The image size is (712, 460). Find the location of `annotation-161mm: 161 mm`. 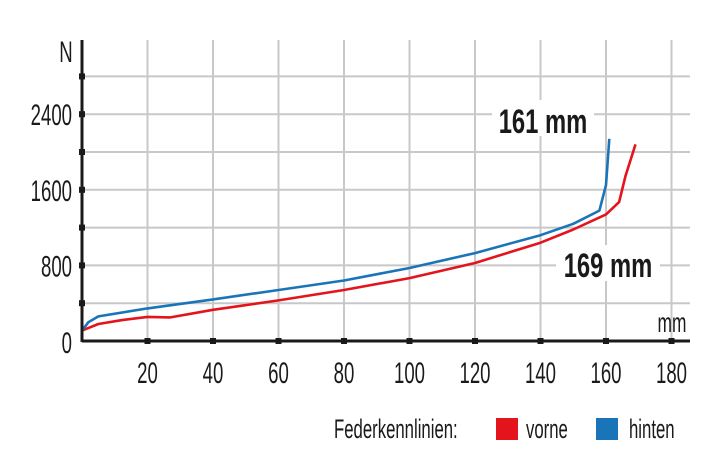

annotation-161mm: 161 mm is located at coordinates (543, 122).